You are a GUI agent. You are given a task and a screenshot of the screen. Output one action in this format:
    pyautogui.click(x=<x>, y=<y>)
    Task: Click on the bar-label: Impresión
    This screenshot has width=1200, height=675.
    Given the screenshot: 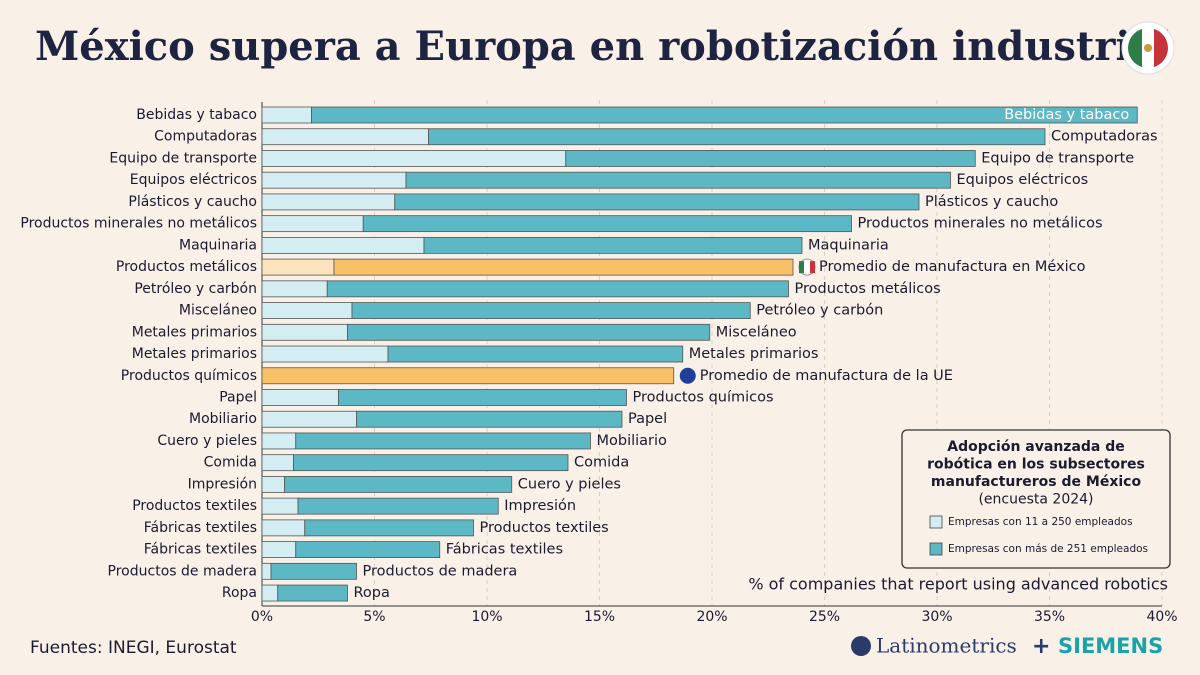 What is the action you would take?
    pyautogui.click(x=540, y=506)
    